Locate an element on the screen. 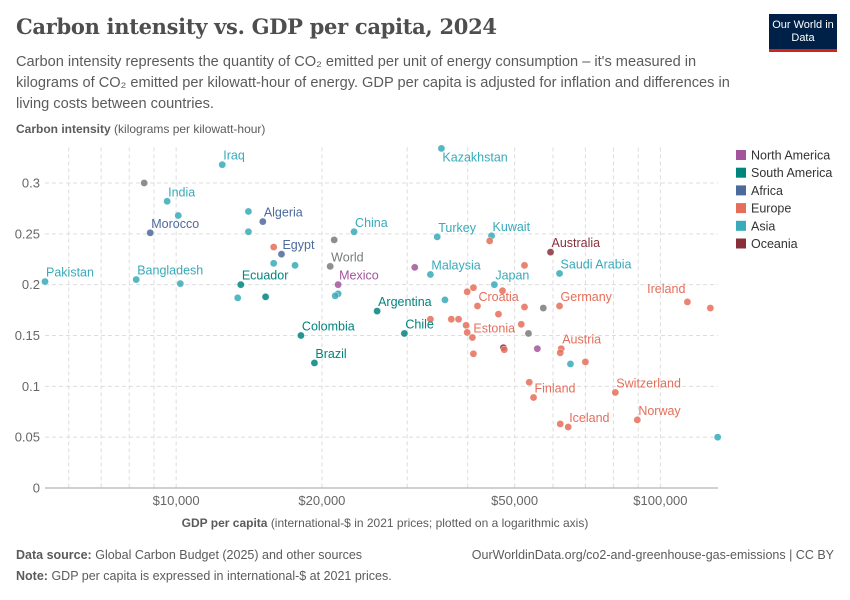  point-label: Ireland is located at coordinates (666, 289).